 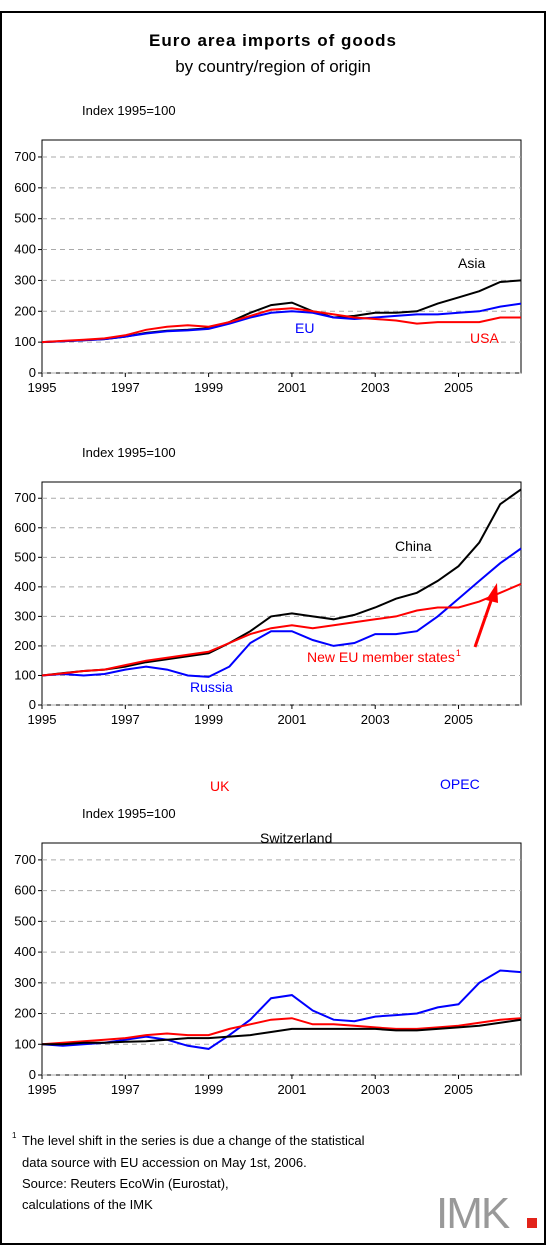 What do you see at coordinates (296, 838) in the screenshot?
I see `series-label: Switzerland` at bounding box center [296, 838].